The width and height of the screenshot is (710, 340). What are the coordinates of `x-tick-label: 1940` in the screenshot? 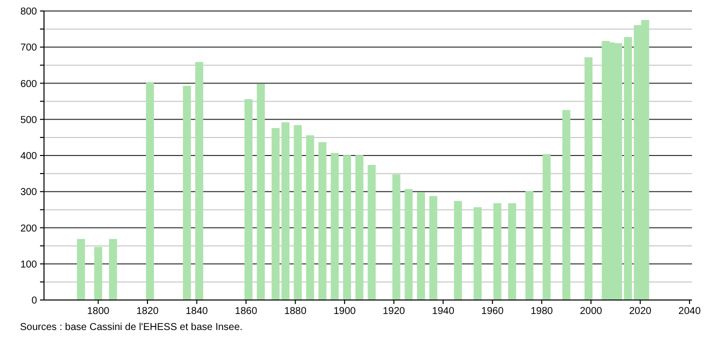 It's located at (443, 311).